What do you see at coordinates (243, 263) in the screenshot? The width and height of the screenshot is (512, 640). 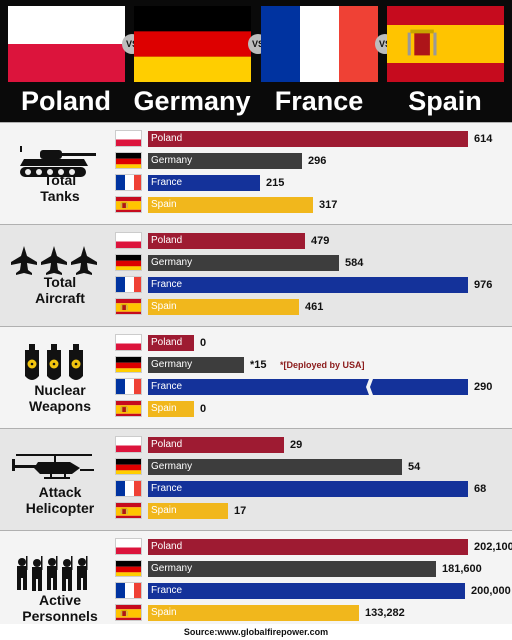 I see `bar-aircraft-germany: Germany` at bounding box center [243, 263].